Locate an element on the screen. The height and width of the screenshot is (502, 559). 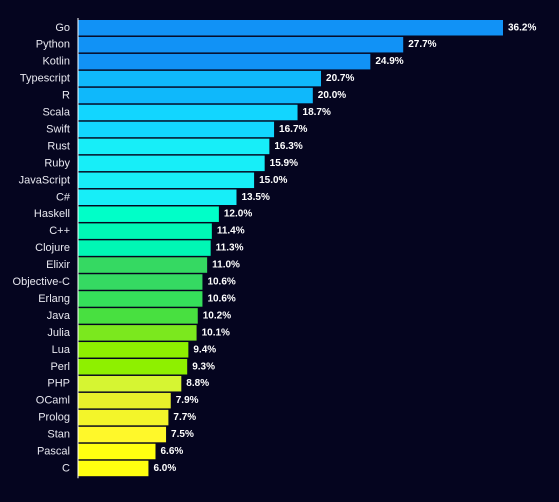
category-label: R is located at coordinates (66, 96).